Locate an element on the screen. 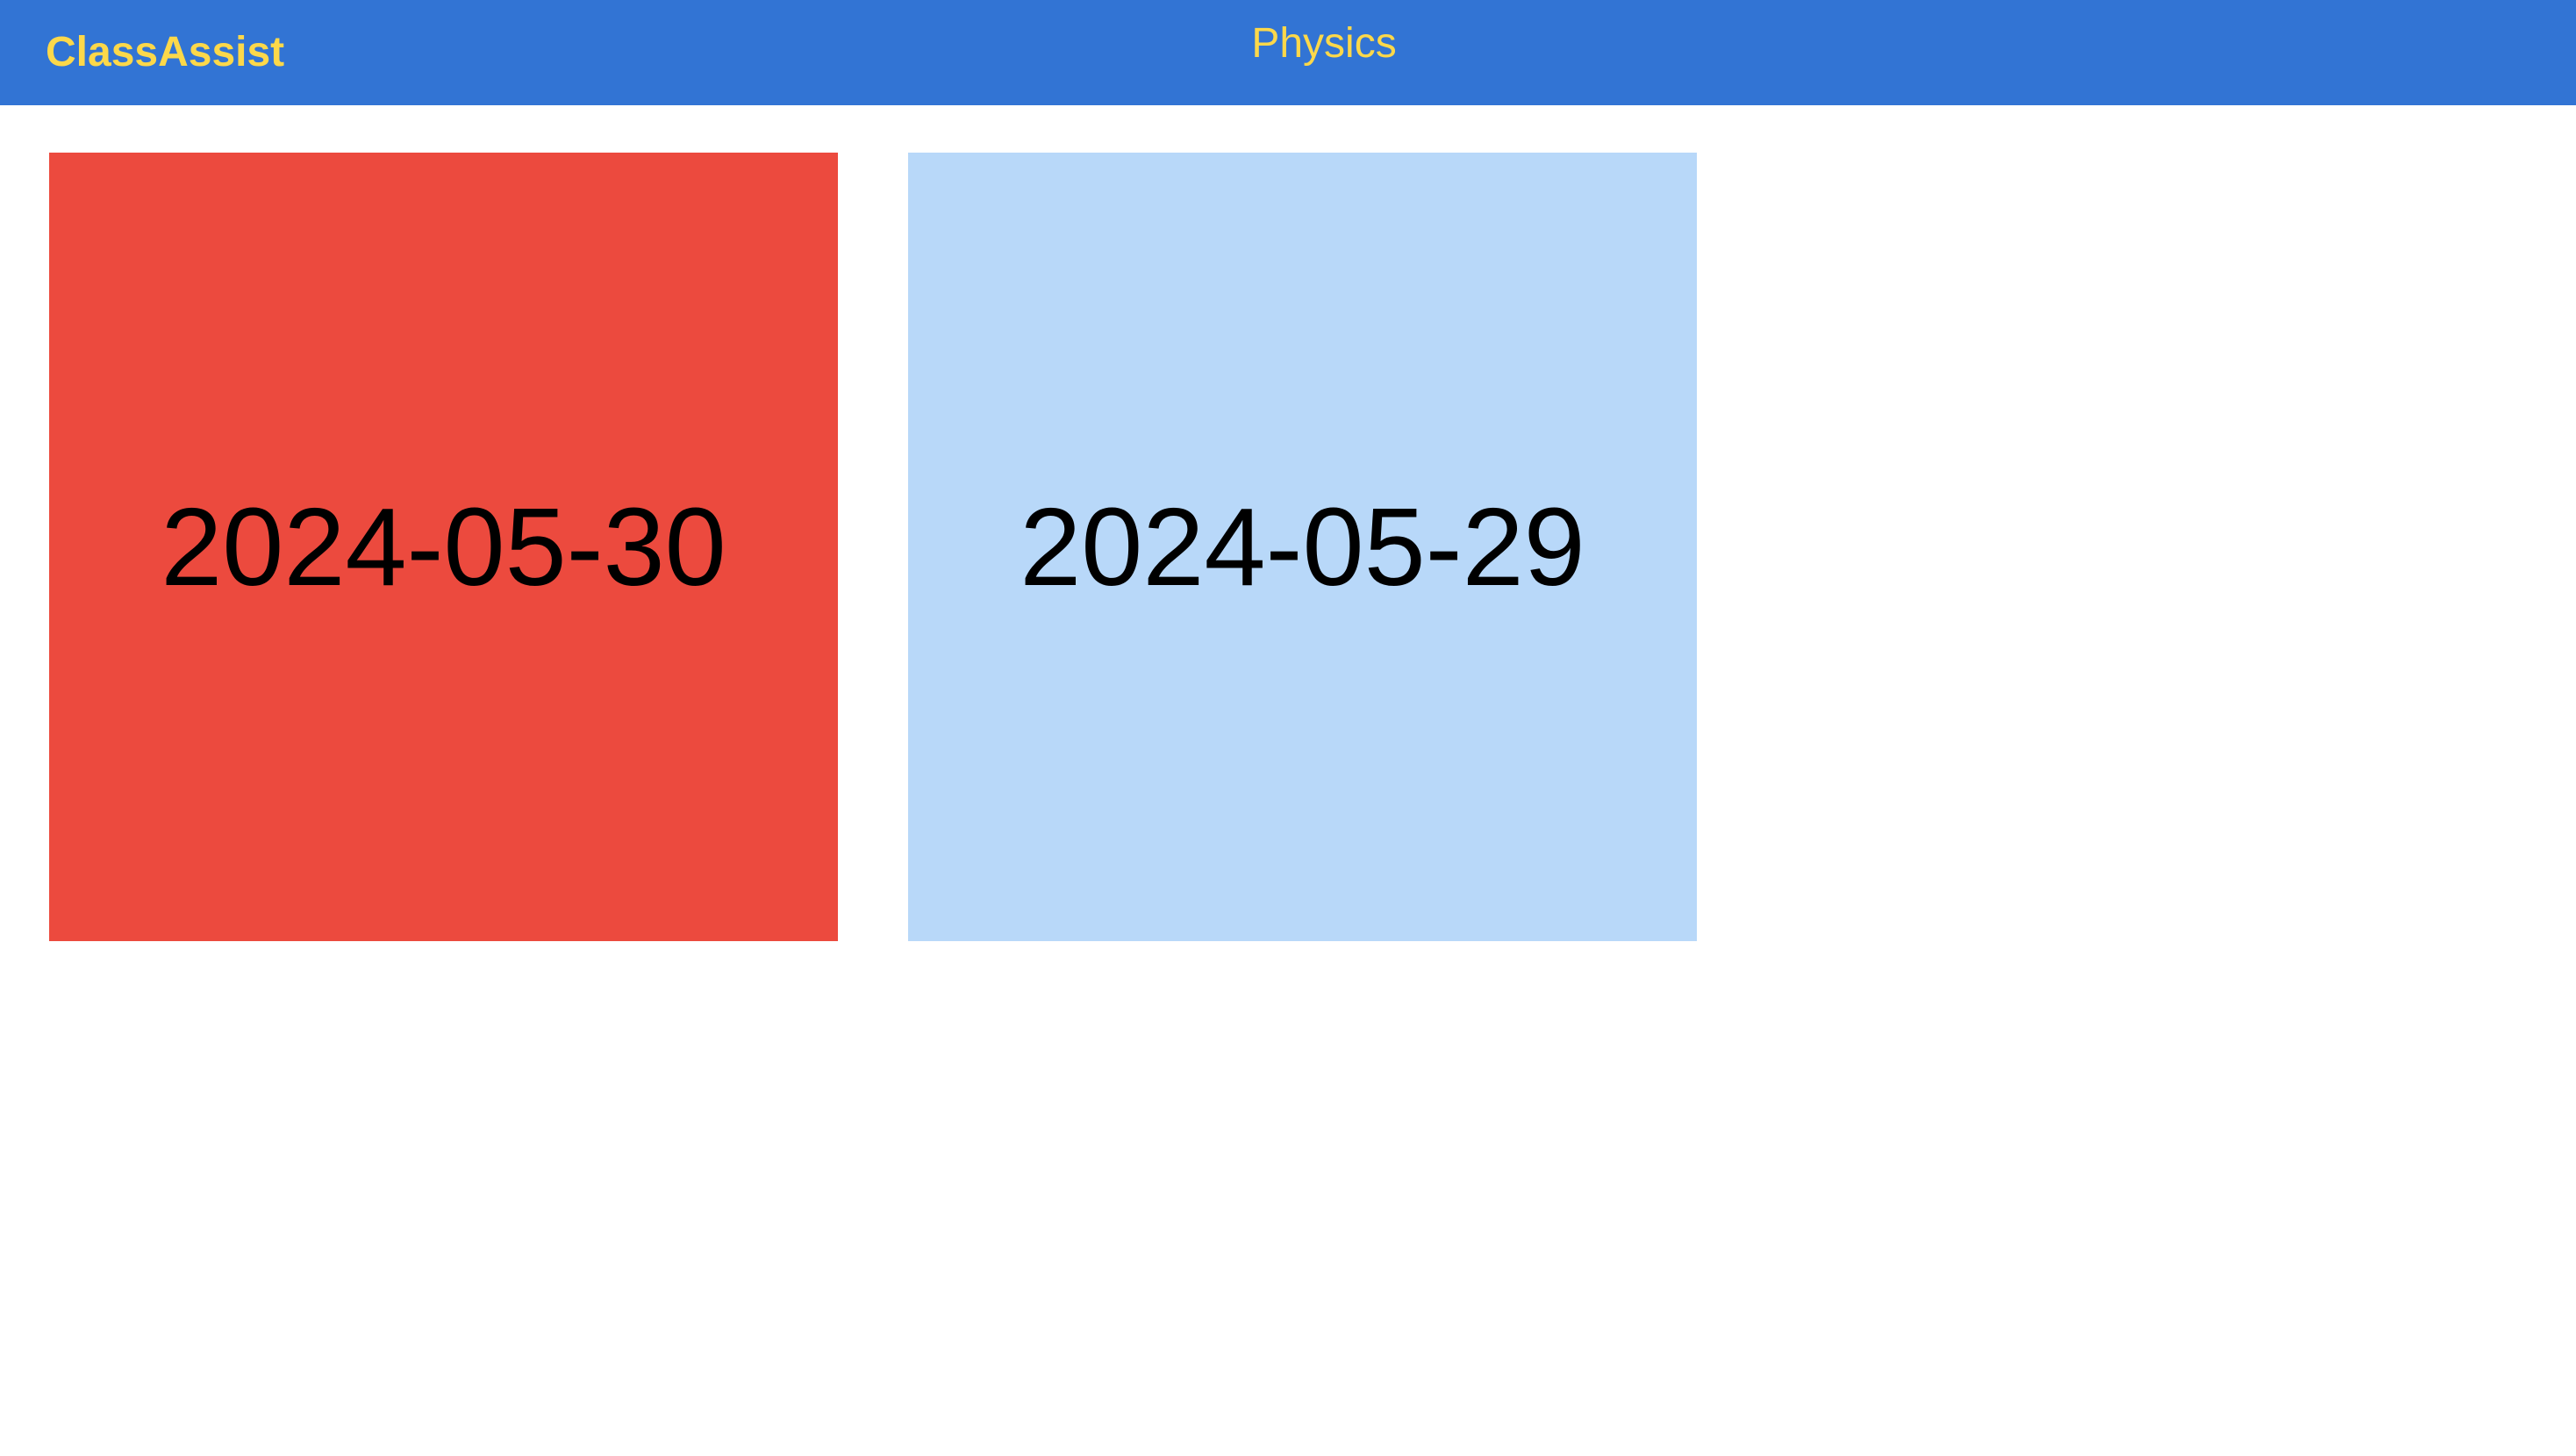 The image size is (2576, 1456). date-card-label: 2024-05-29 is located at coordinates (1302, 547).